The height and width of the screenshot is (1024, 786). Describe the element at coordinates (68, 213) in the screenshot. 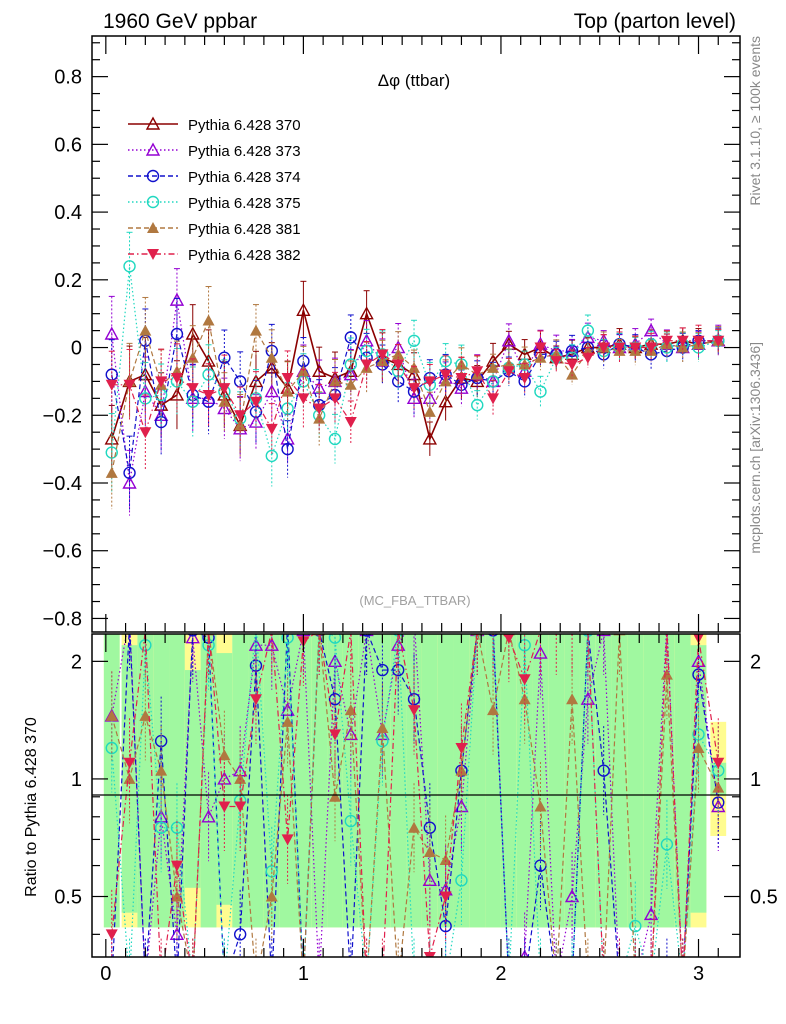

I see `y-tick-label: 0.4` at that location.